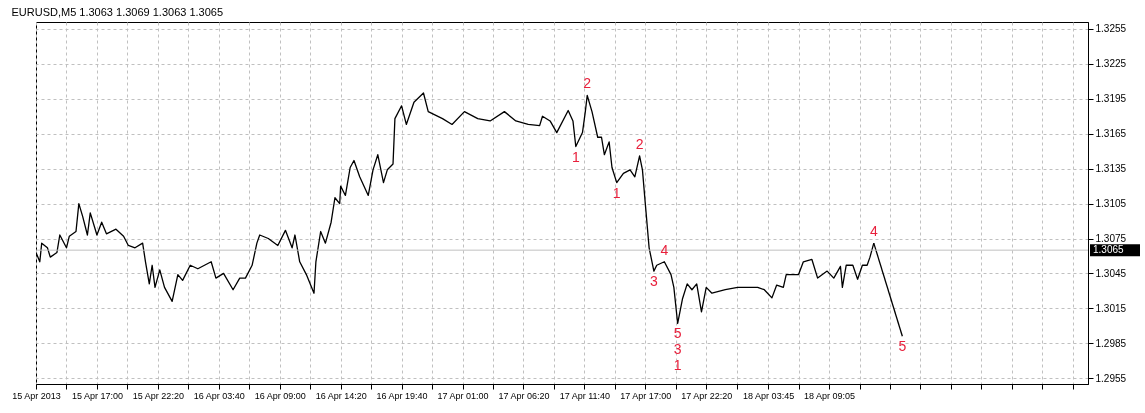  I want to click on x-tick-label: 17 Apr 11:40, so click(585, 395).